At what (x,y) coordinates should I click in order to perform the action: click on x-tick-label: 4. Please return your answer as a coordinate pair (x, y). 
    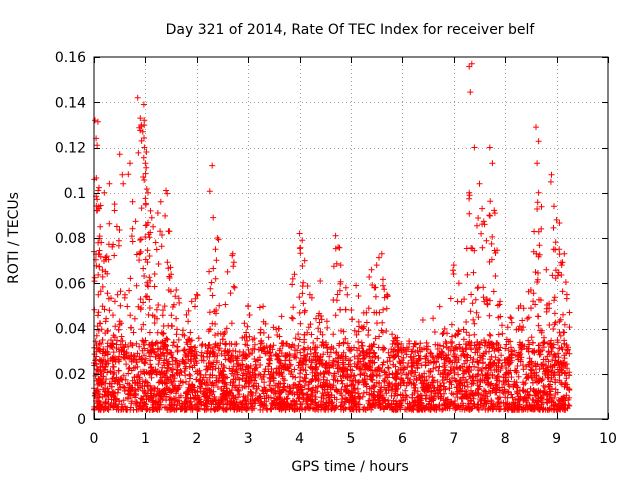
    Looking at the image, I should click on (299, 439).